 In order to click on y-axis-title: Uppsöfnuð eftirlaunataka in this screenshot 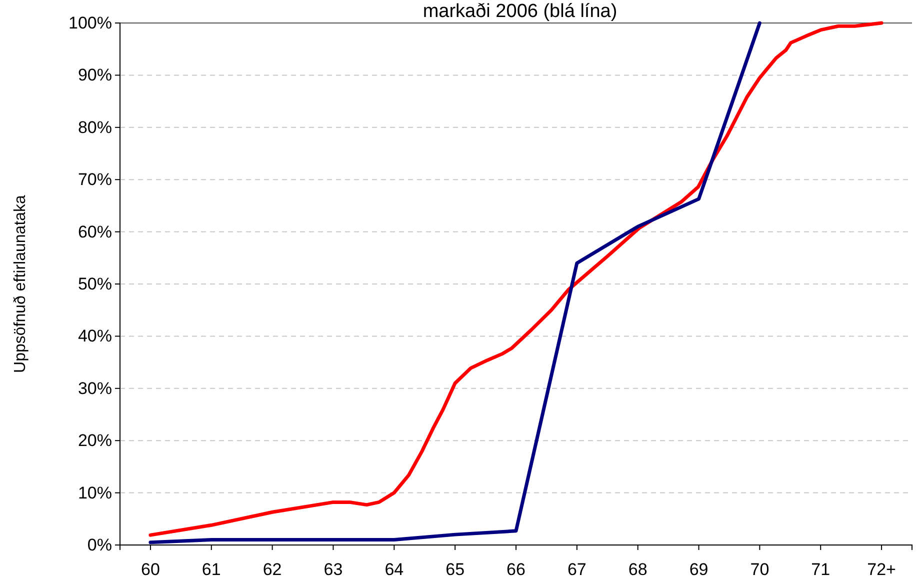, I will do `click(20, 283)`.